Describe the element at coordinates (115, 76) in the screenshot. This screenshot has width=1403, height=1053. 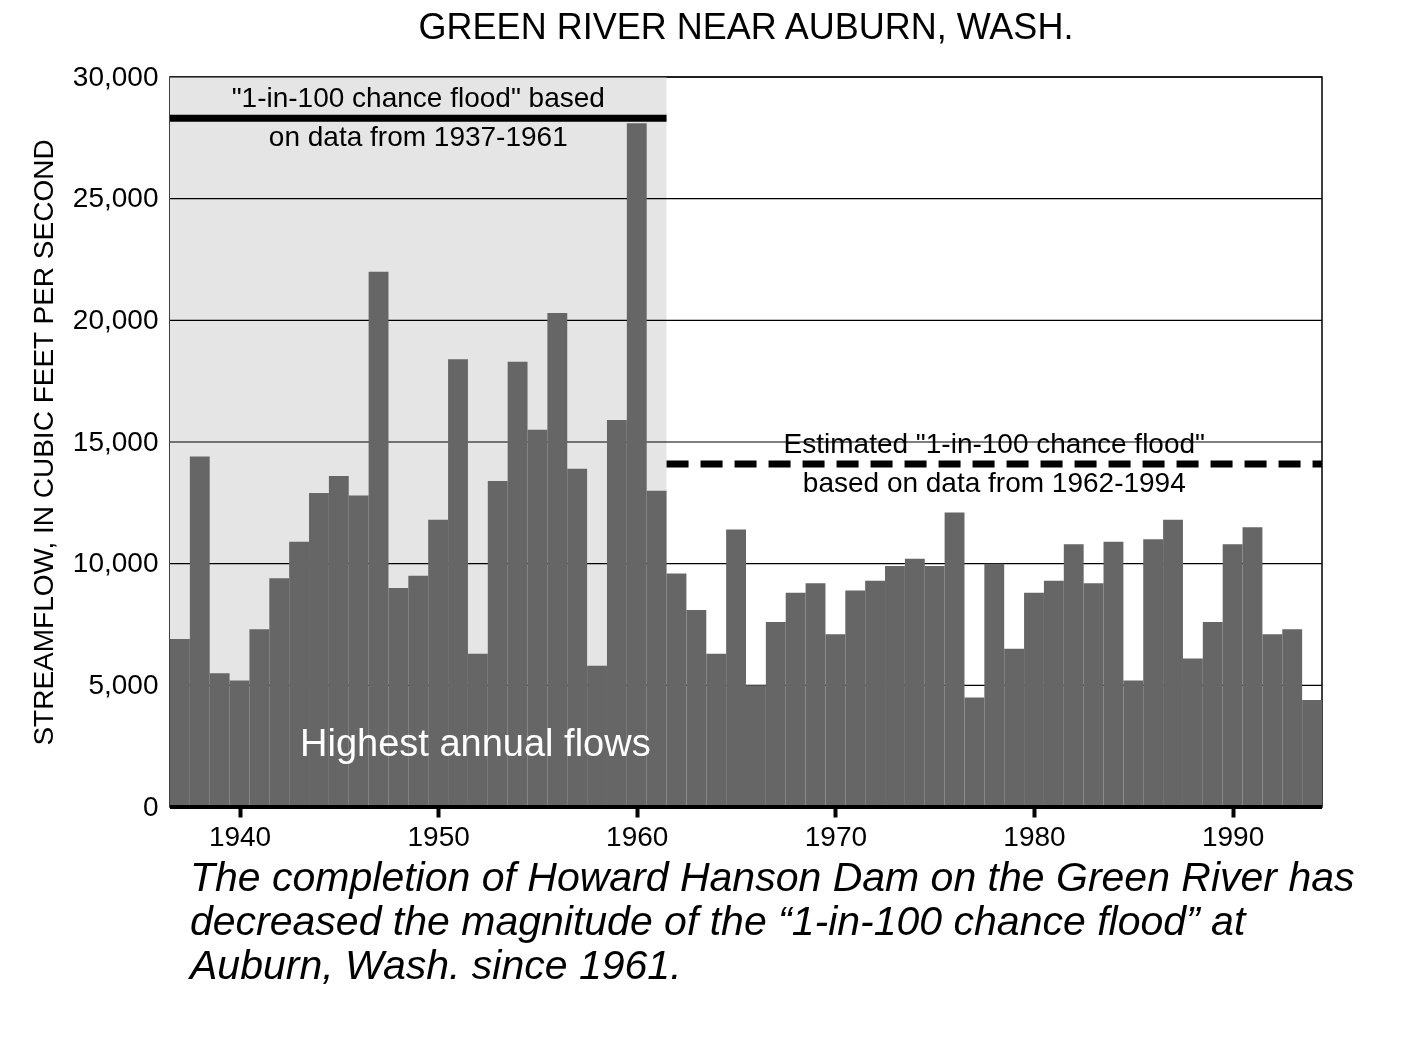
I see `y-tick-label: 30,000` at that location.